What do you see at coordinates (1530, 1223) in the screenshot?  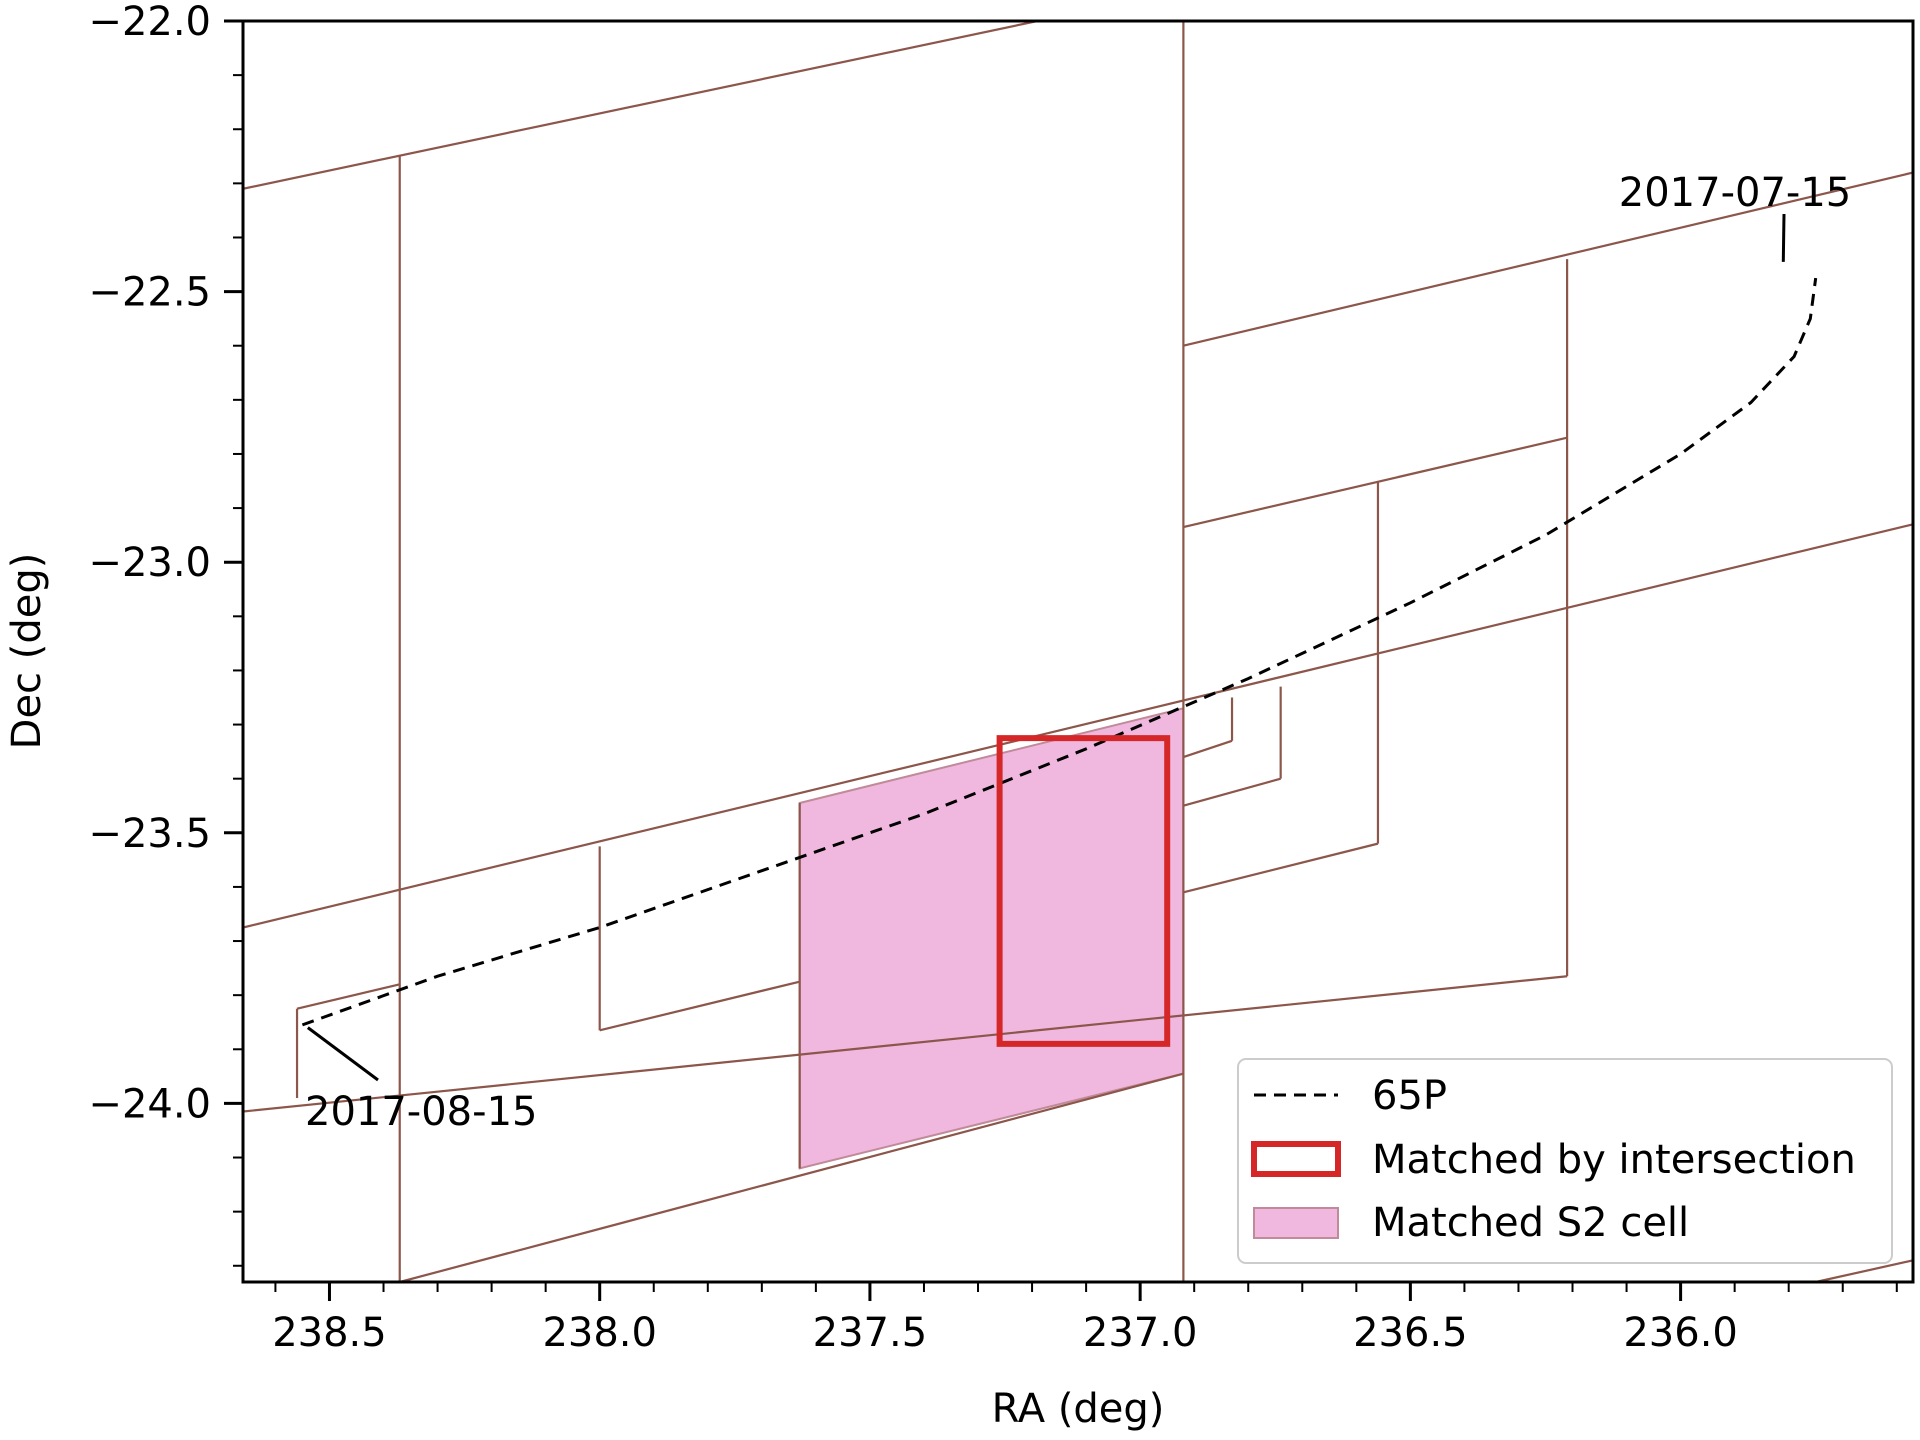 I see `legend-label-matched-s2-cell: Matched S2 cell` at bounding box center [1530, 1223].